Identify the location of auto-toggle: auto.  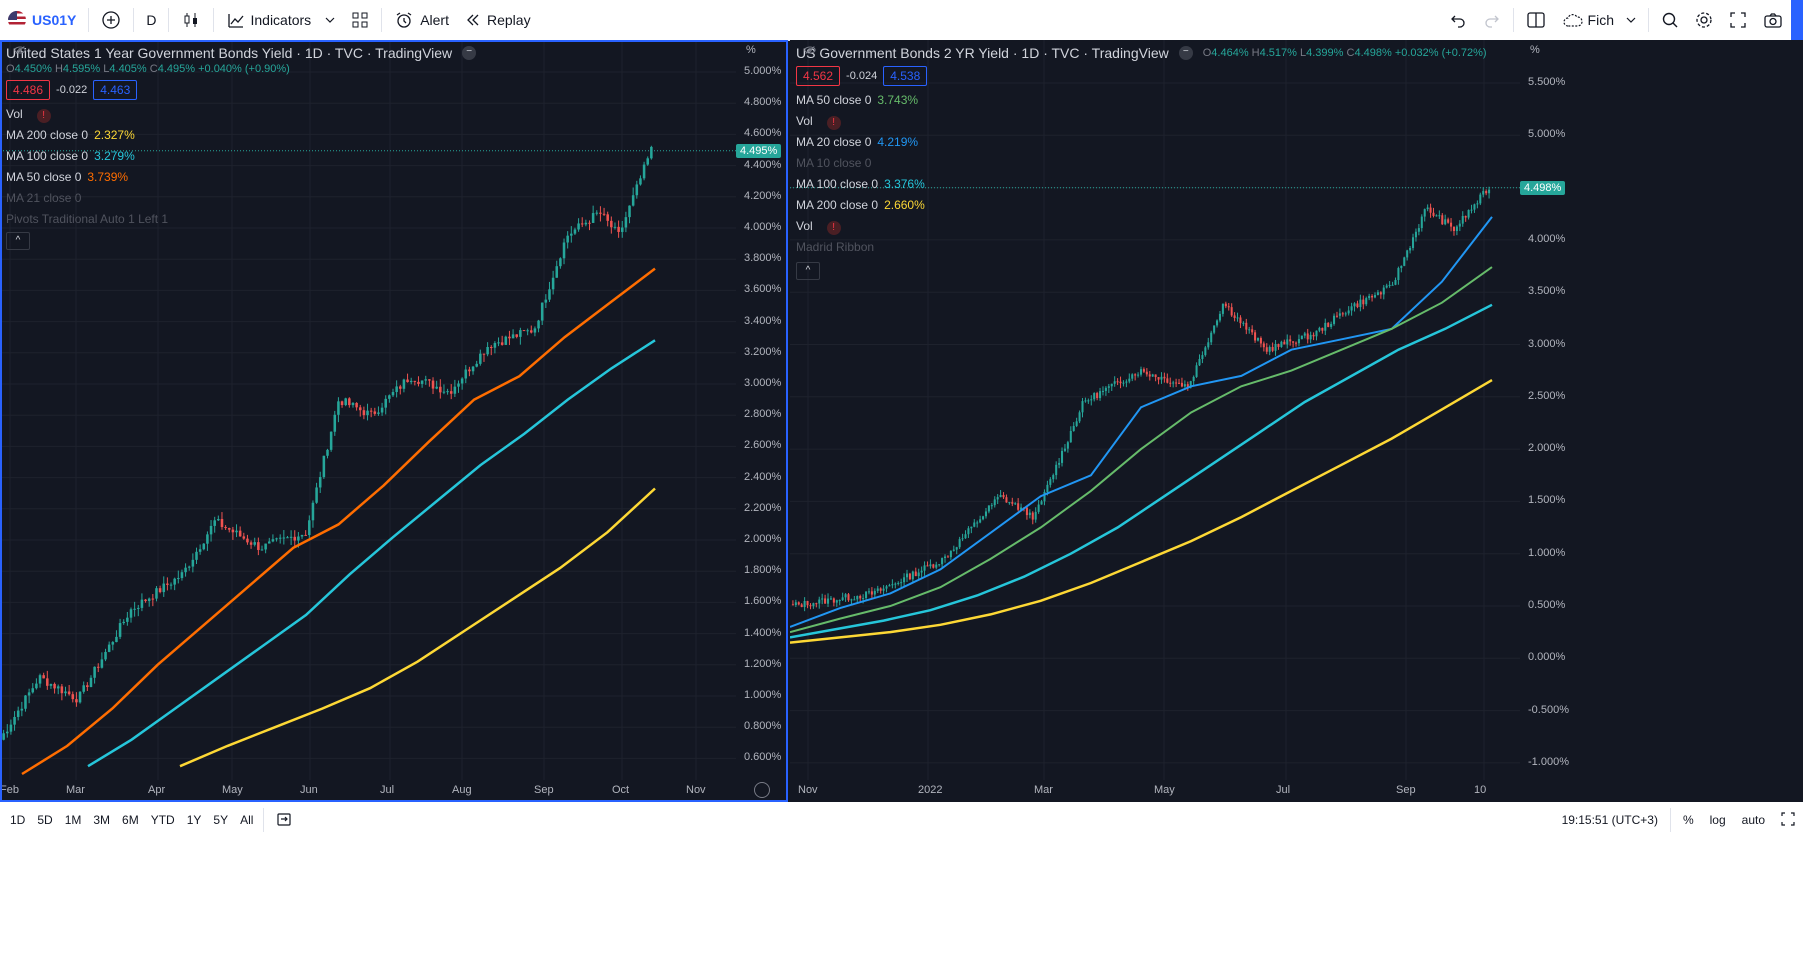
(1753, 820).